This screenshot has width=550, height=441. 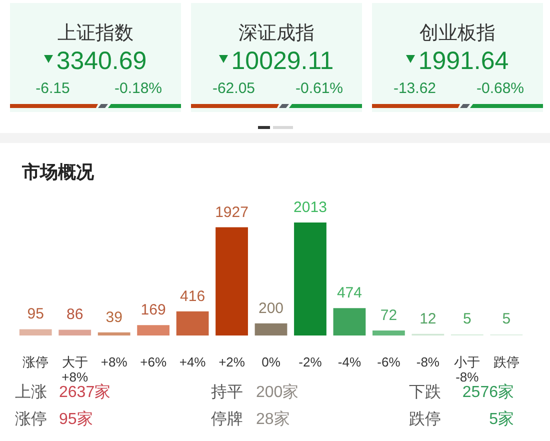 I want to click on text: 跌停, so click(x=425, y=420).